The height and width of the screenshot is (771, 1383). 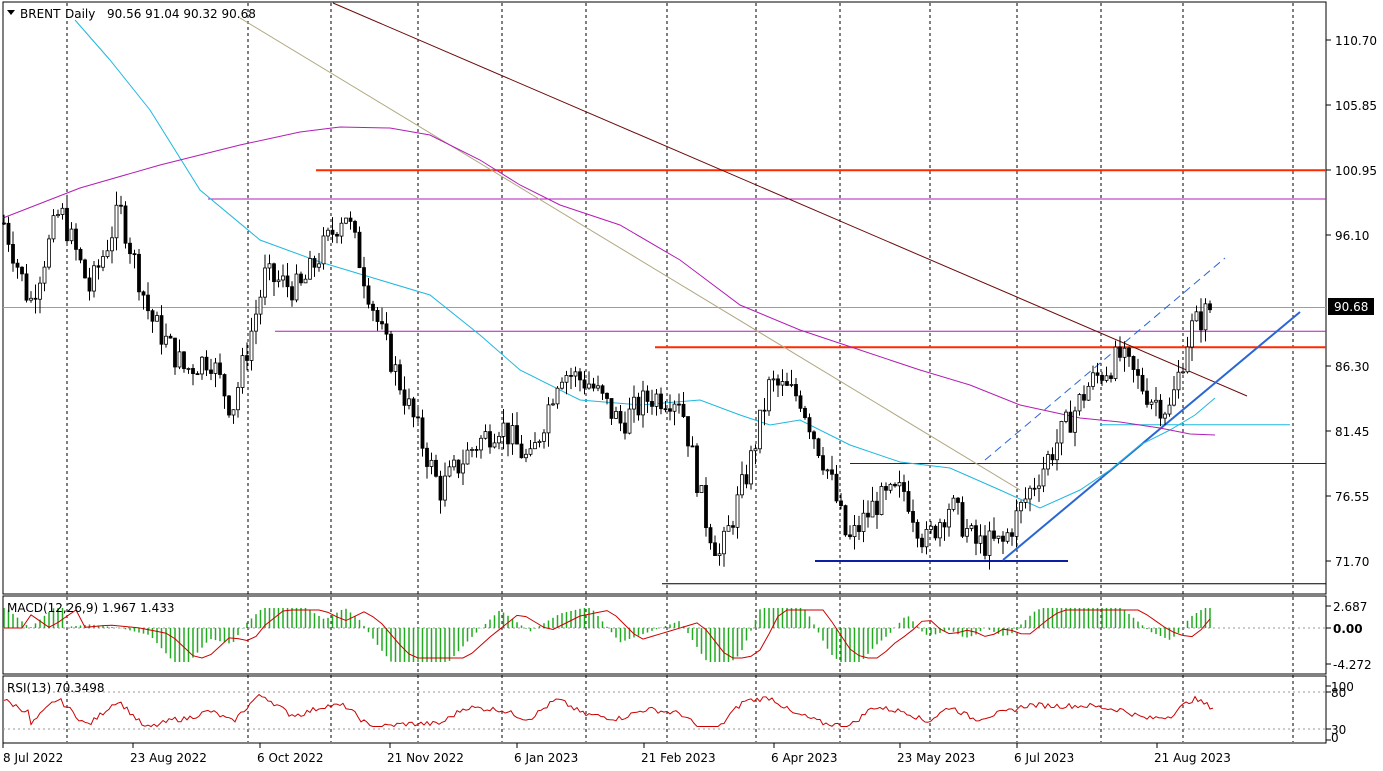 What do you see at coordinates (11, 12) in the screenshot?
I see `dropdown-triangle-icon` at bounding box center [11, 12].